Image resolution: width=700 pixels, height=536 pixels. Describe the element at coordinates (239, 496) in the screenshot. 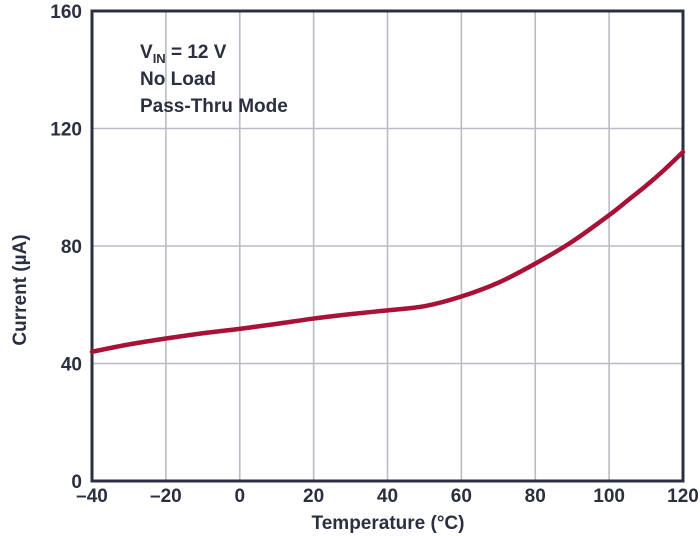

I see `x-tick-label: 0` at that location.